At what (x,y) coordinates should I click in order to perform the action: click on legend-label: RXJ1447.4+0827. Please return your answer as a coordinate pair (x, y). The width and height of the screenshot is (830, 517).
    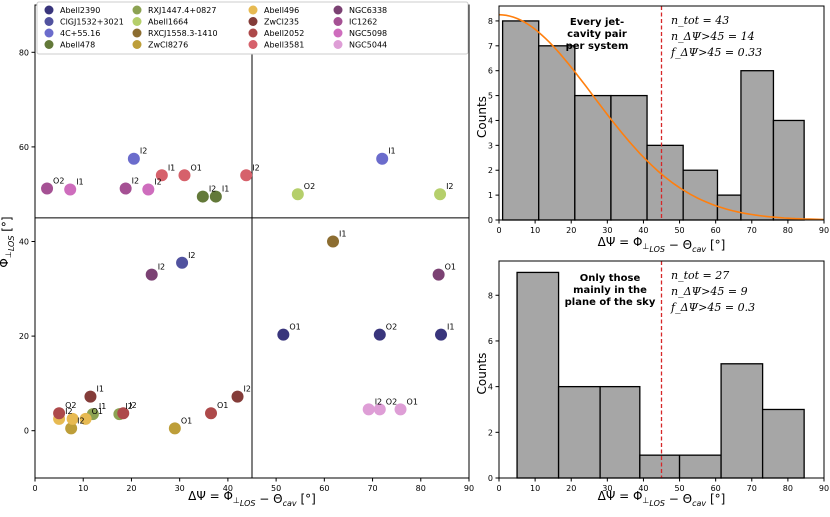
    Looking at the image, I should click on (182, 10).